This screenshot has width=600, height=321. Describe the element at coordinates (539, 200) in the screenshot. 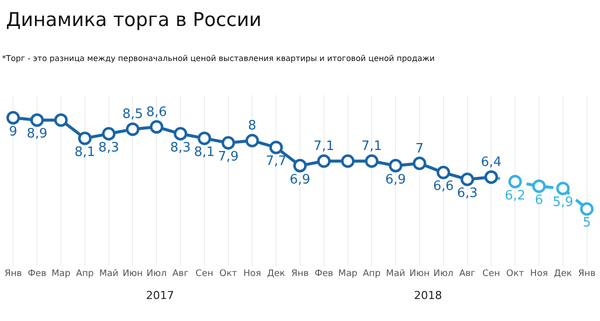

I see `data-label: 6` at that location.